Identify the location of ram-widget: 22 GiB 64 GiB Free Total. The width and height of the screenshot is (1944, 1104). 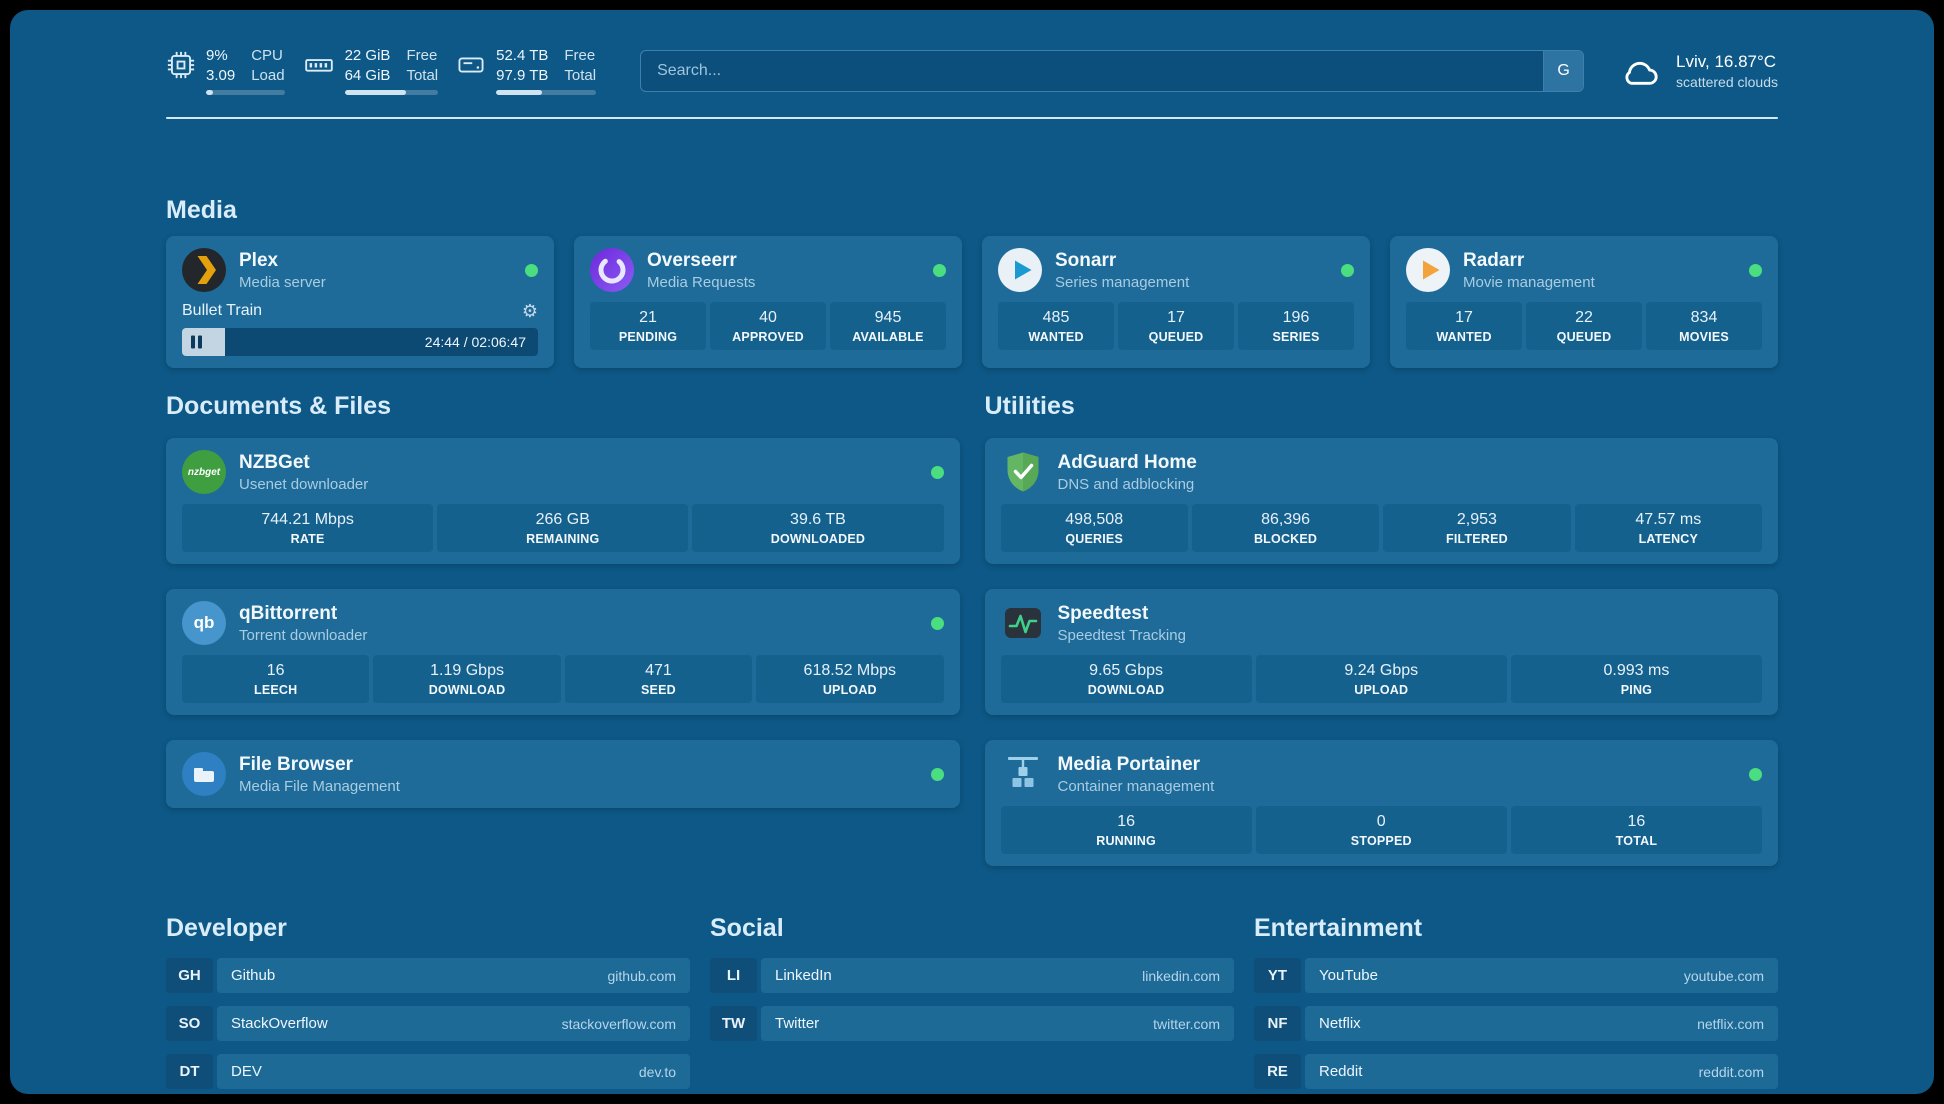
(371, 70).